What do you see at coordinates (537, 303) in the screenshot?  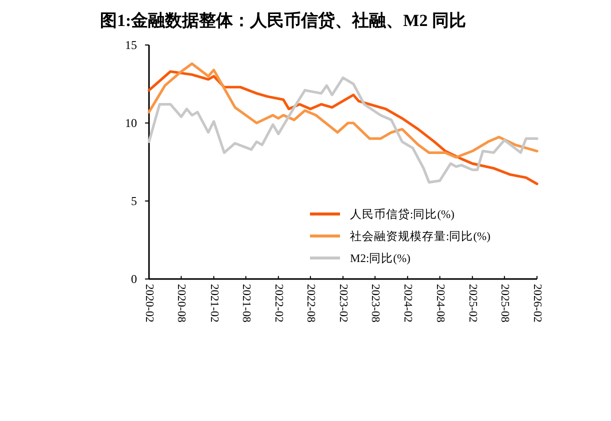 I see `x-tick-label: 2026-02` at bounding box center [537, 303].